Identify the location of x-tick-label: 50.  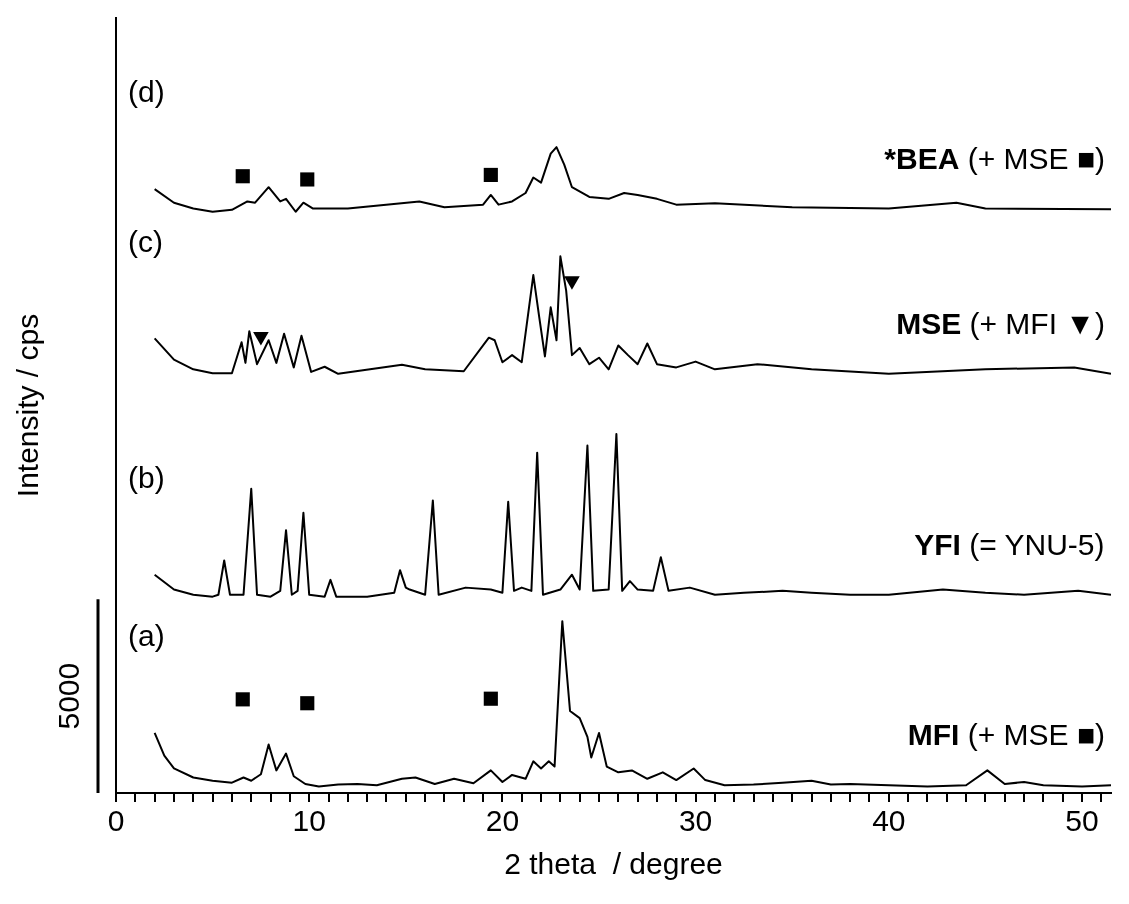
(1082, 821).